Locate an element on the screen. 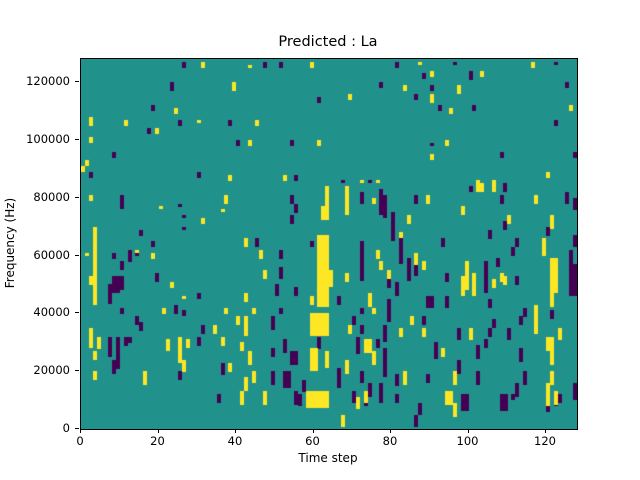  x-axis-label: Time step is located at coordinates (328, 458).